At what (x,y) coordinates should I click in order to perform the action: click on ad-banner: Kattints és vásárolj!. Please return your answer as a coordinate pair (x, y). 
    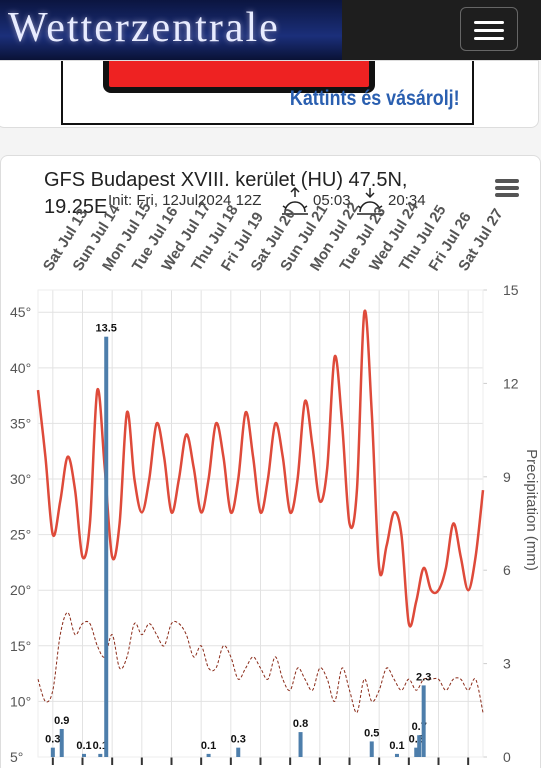
    Looking at the image, I should click on (267, 93).